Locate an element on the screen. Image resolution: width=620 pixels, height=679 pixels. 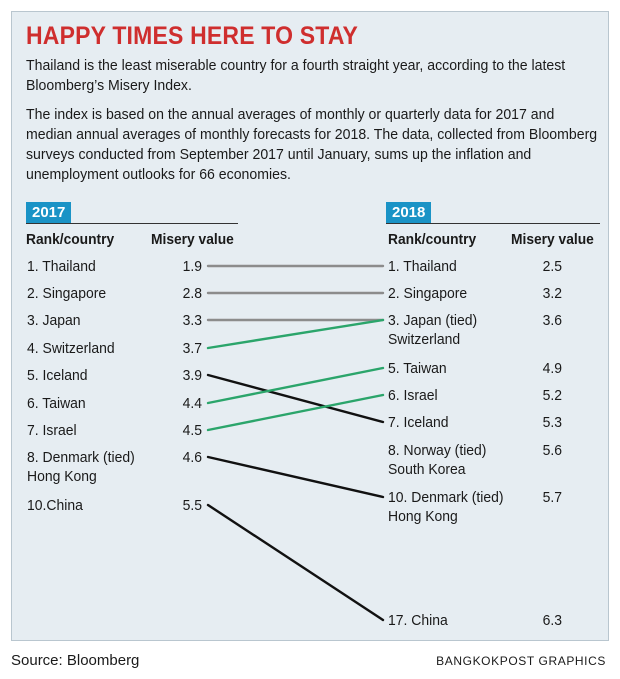
source-note: Source: Bloomberg is located at coordinates (75, 660).